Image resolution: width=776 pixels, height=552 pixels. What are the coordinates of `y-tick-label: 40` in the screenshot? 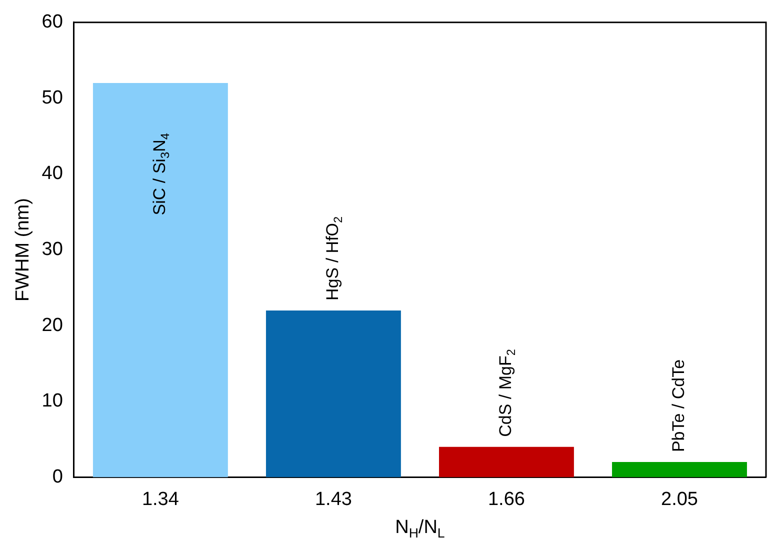 It's located at (52, 173).